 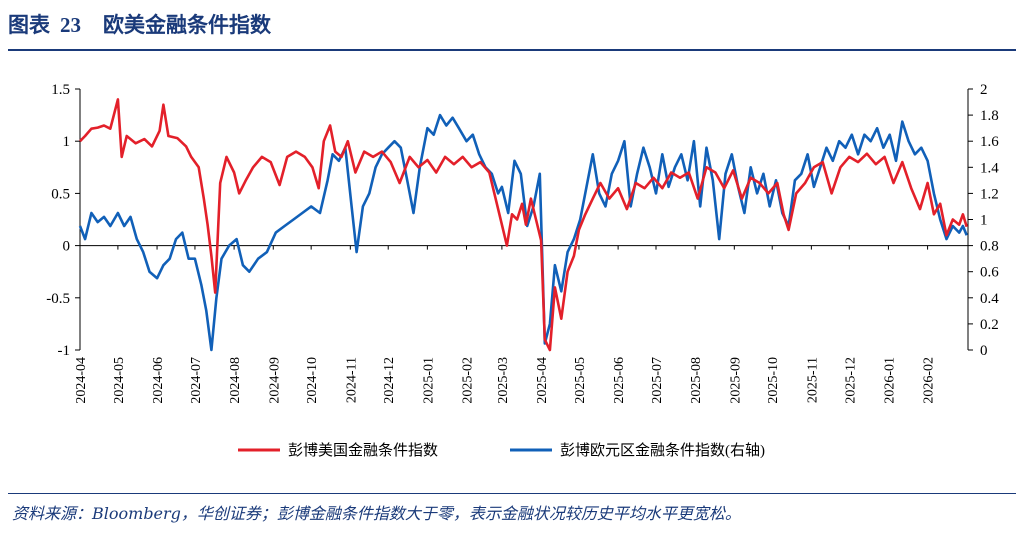 What do you see at coordinates (989, 325) in the screenshot?
I see `right-tick-label: 0.2` at bounding box center [989, 325].